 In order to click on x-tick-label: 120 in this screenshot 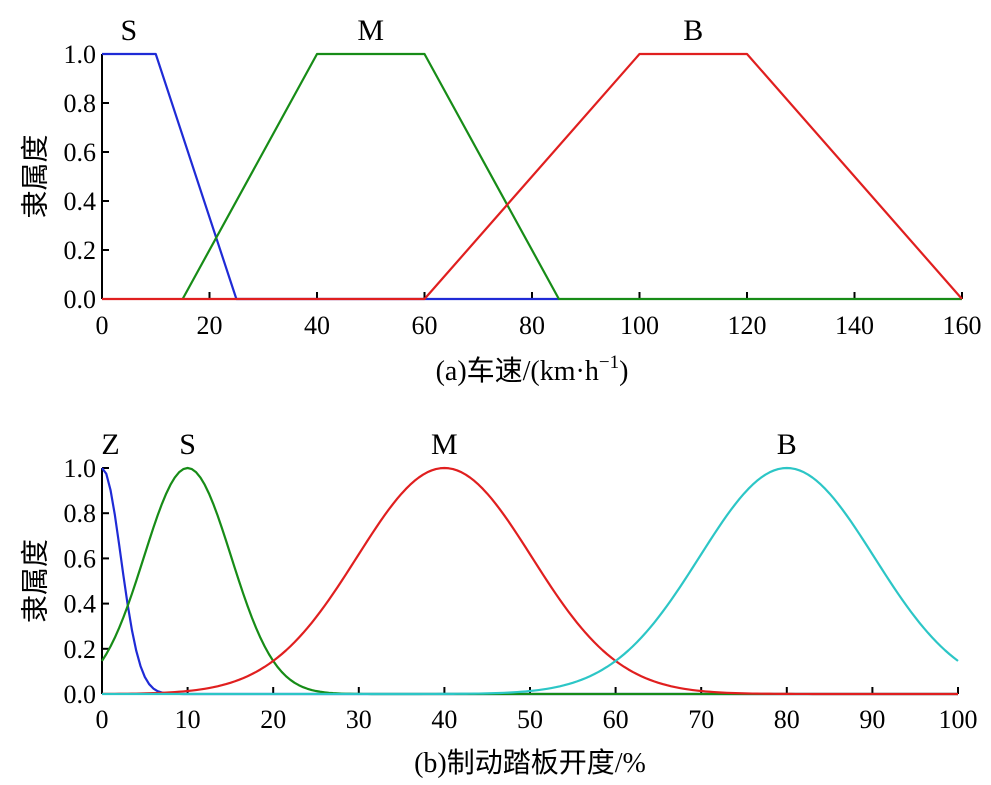, I will do `click(747, 325)`.